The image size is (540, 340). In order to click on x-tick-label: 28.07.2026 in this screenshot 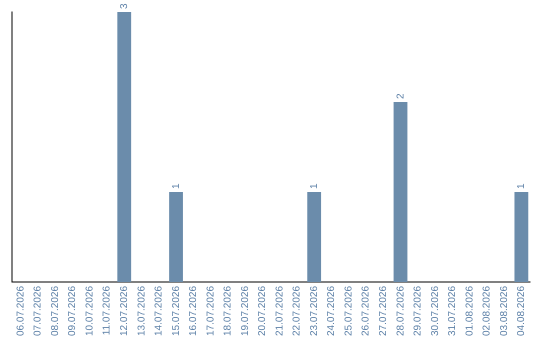, I will do `click(400, 311)`.